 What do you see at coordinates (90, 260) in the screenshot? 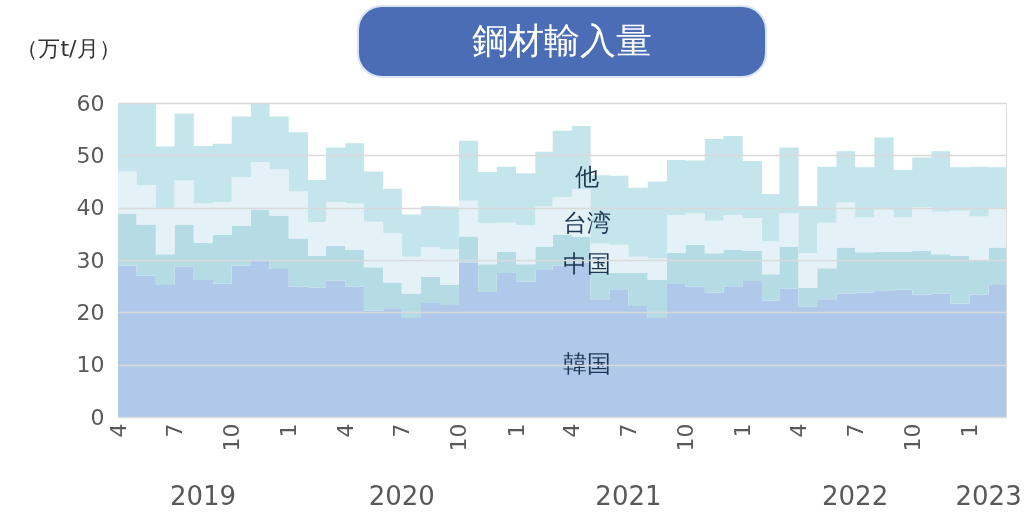
I see `y-tick-label: 30` at bounding box center [90, 260].